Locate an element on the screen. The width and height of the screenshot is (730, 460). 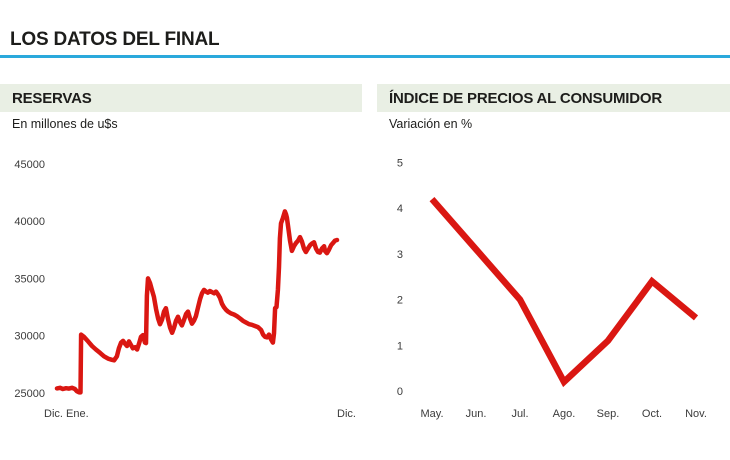
svg-text: 3 is located at coordinates (400, 255).